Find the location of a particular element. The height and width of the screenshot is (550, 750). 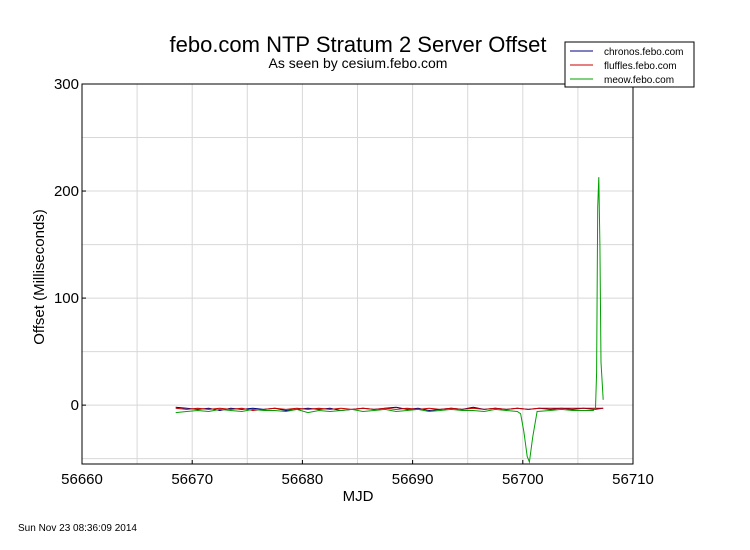

y-tick-label: 200 is located at coordinates (66, 191).